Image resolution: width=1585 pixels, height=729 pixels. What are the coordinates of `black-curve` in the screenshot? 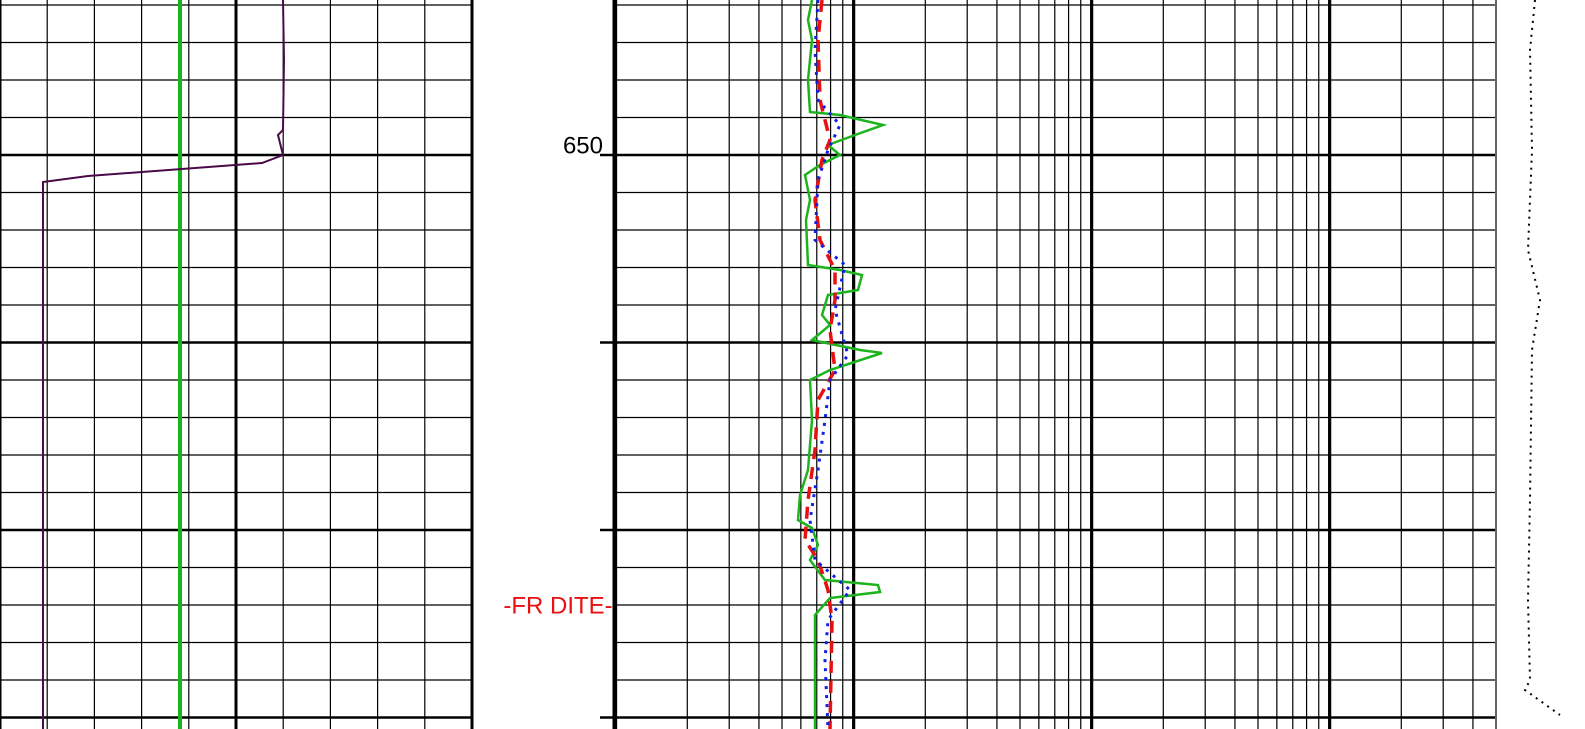 It's located at (1542, 358).